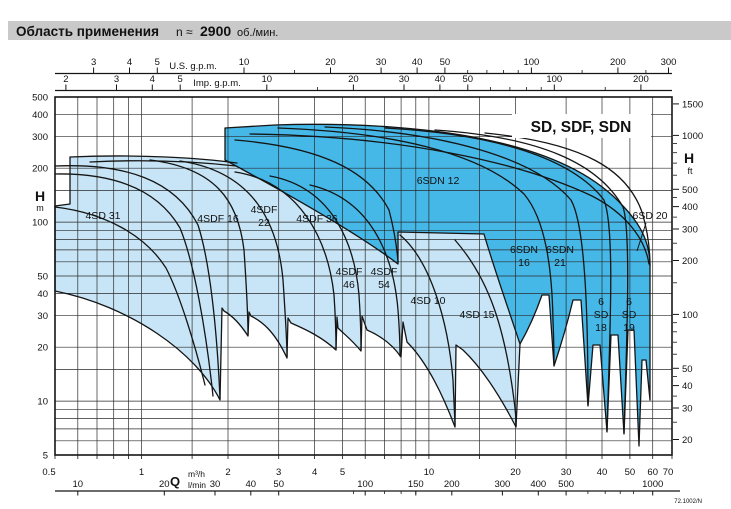  What do you see at coordinates (42, 402) in the screenshot?
I see `left-axis-tick-label: 10` at bounding box center [42, 402].